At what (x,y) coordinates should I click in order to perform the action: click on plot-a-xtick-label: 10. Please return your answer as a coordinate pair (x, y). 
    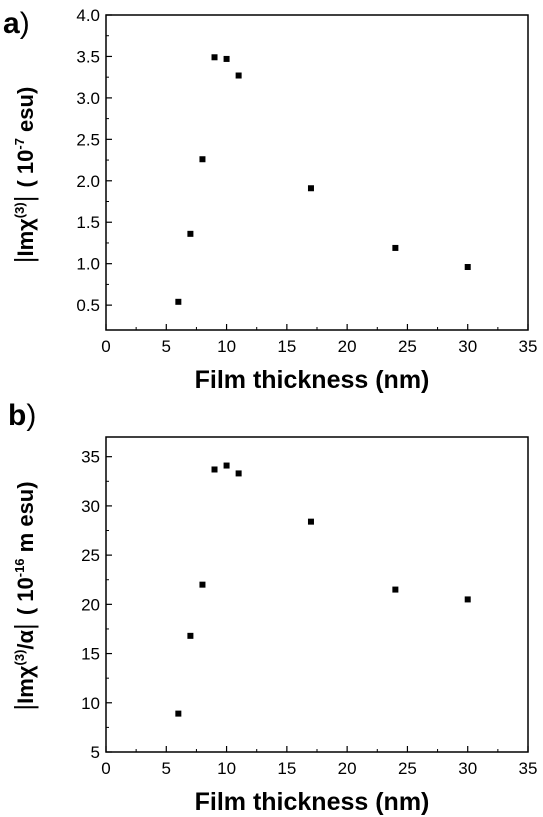
    Looking at the image, I should click on (226, 346).